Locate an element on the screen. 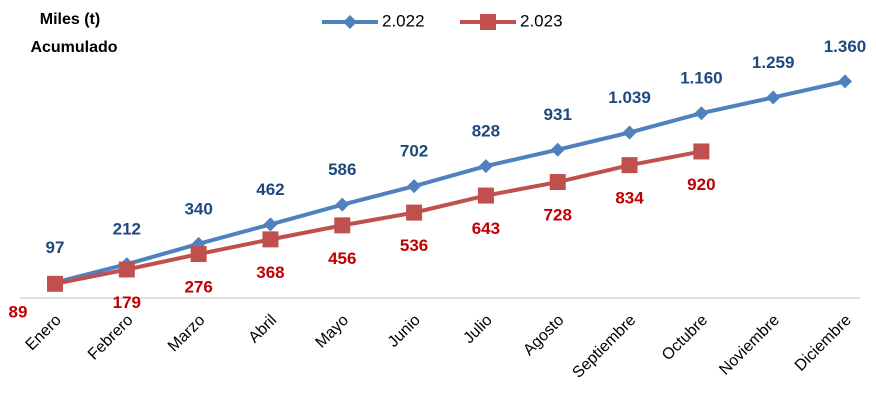 The image size is (876, 408). data-label: 1.039 is located at coordinates (629, 97).